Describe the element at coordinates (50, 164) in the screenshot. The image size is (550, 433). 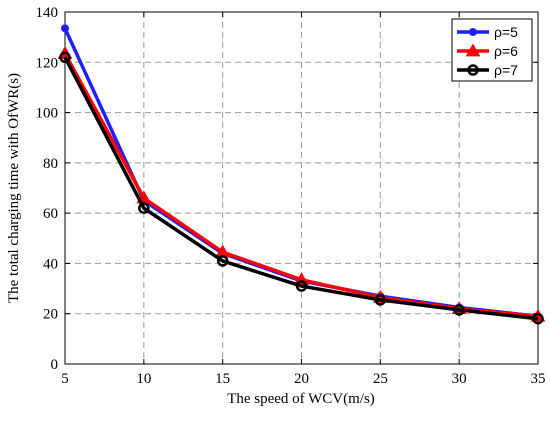
I see `y-tick-label: 80` at that location.